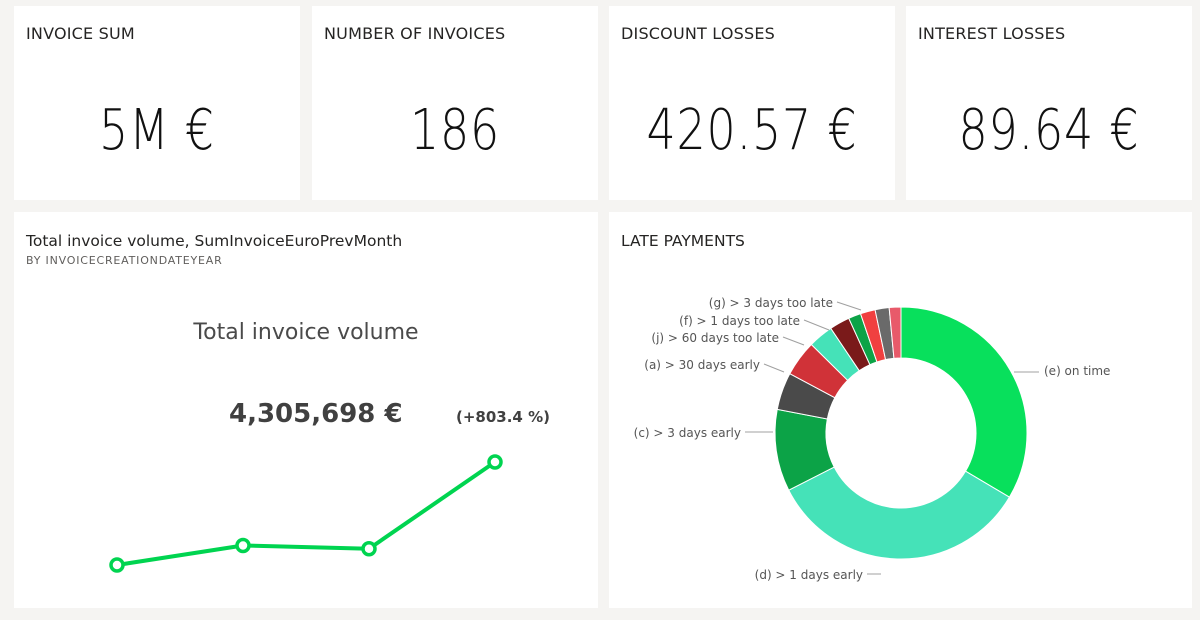  What do you see at coordinates (1077, 371) in the screenshot?
I see `slice-label: (e) on time` at bounding box center [1077, 371].